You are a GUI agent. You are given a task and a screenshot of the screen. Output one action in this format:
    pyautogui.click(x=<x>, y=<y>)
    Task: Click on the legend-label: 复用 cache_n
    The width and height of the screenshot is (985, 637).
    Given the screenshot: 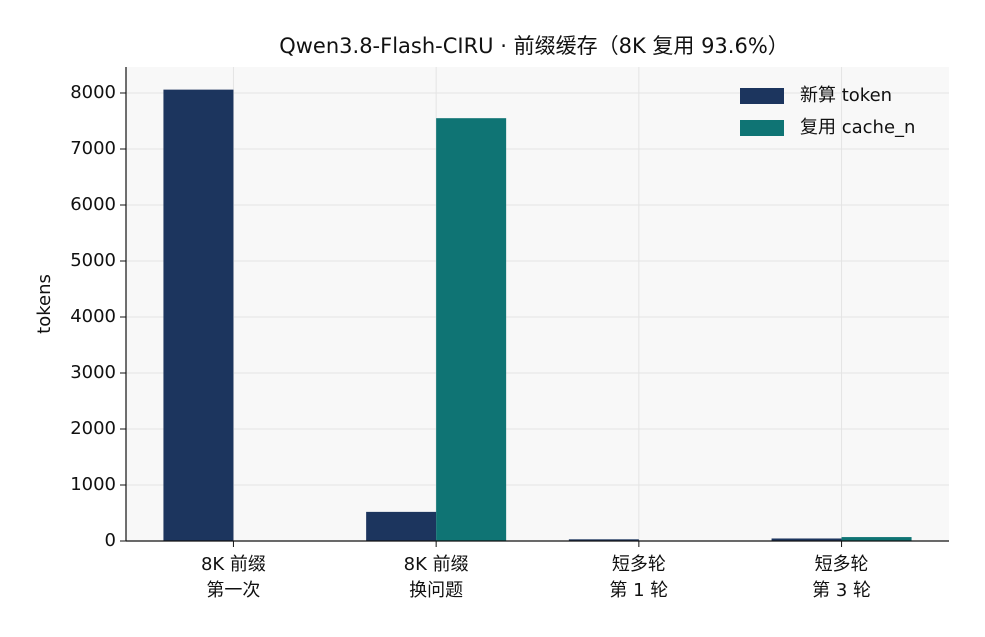 What is the action you would take?
    pyautogui.click(x=857, y=127)
    